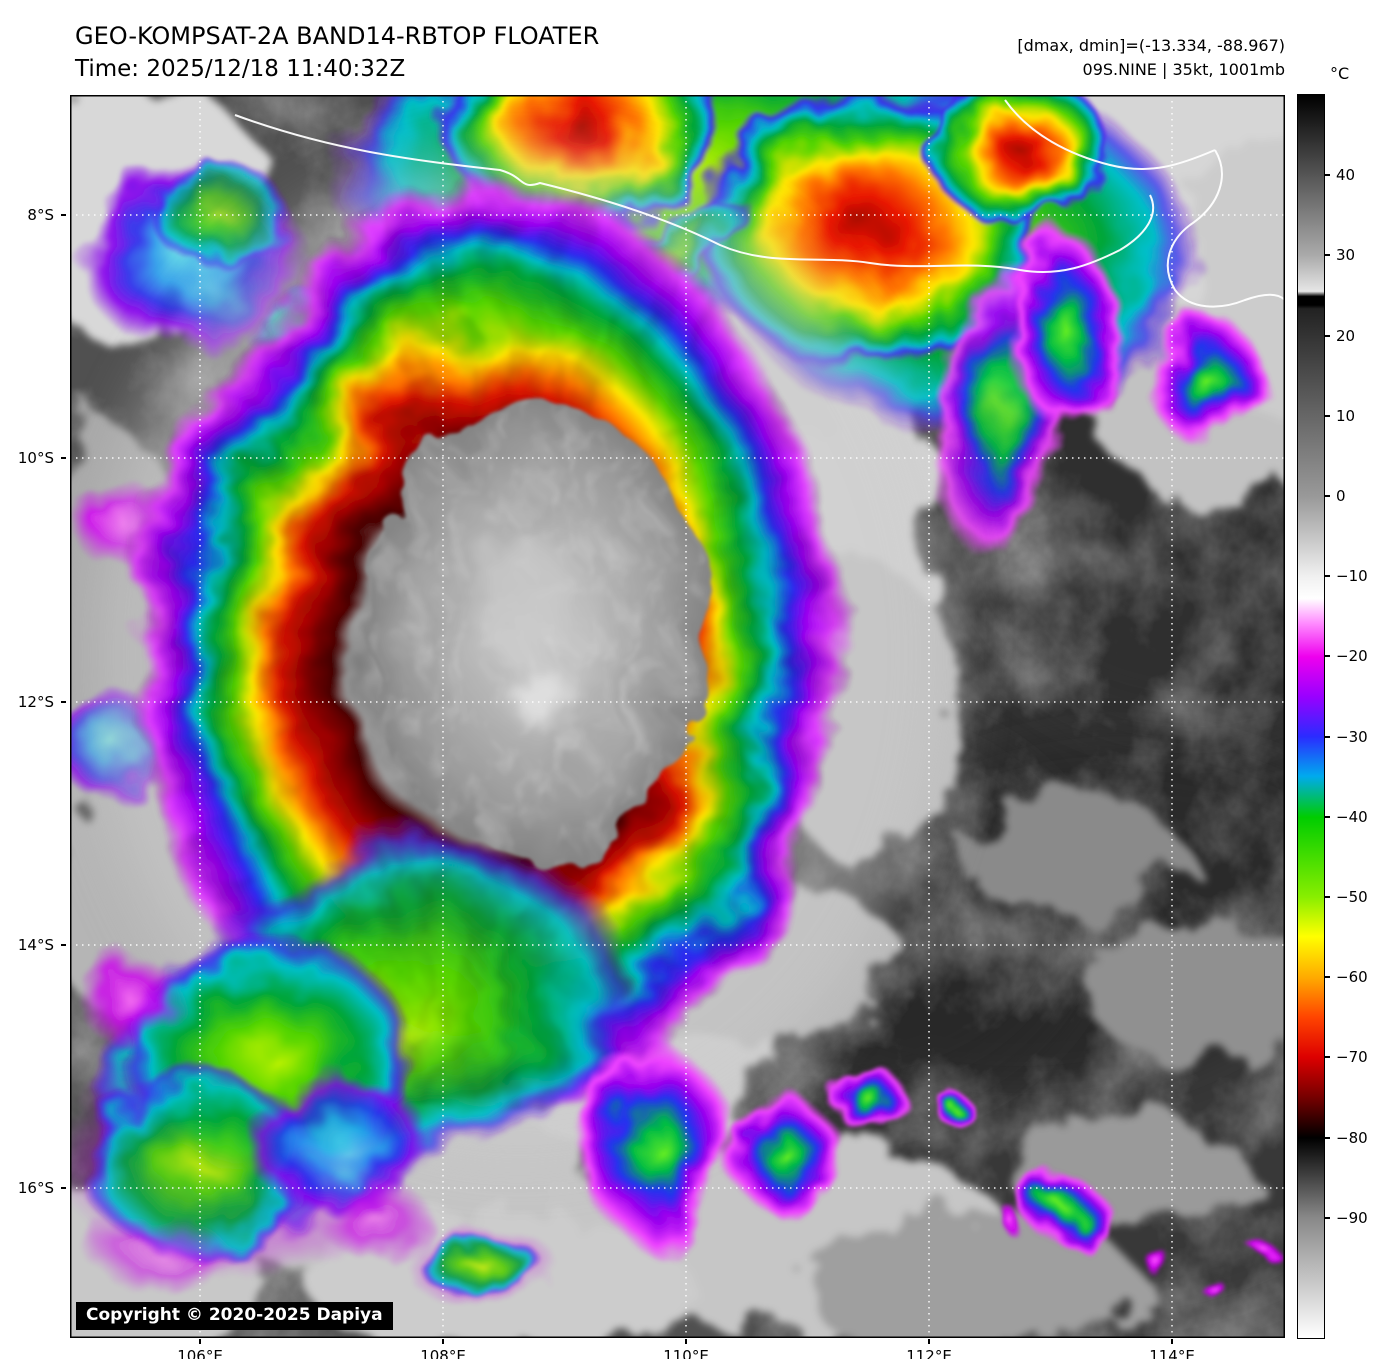  I want to click on lat-label: 14°S, so click(35, 944).